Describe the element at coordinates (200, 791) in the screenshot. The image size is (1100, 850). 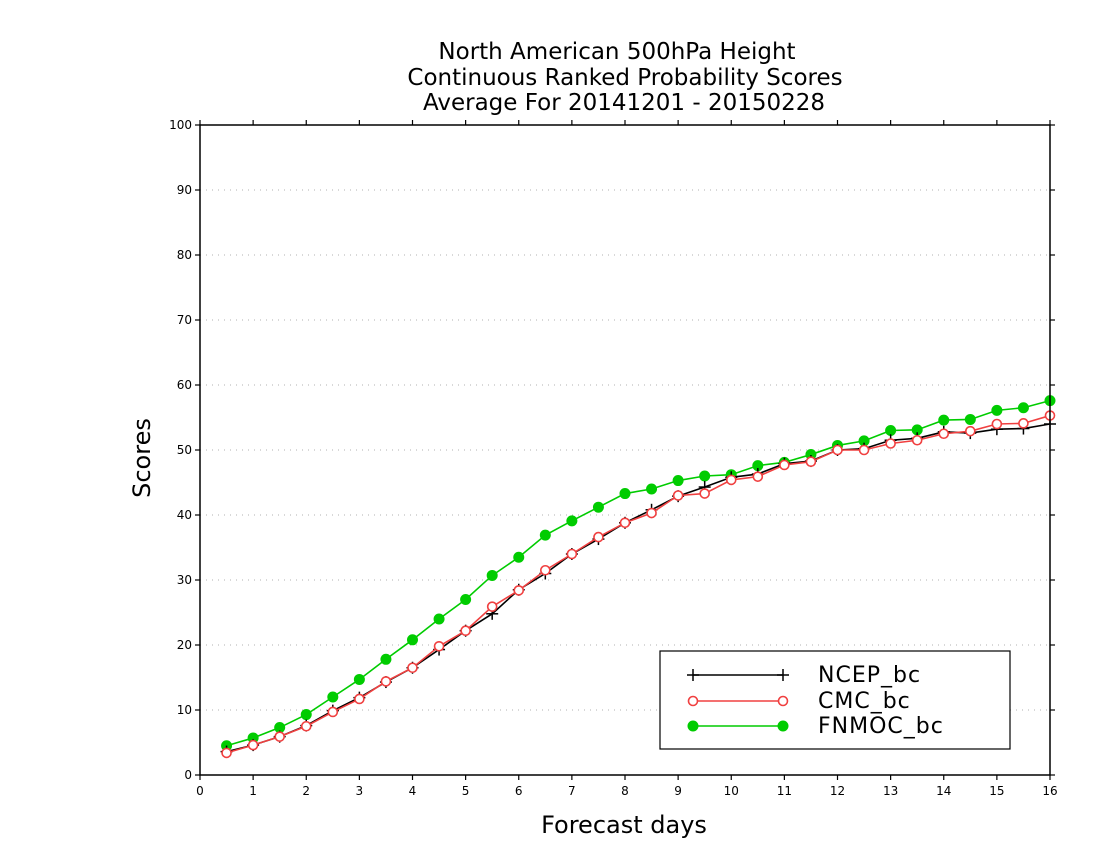
I see `x-tick-label: 0` at that location.